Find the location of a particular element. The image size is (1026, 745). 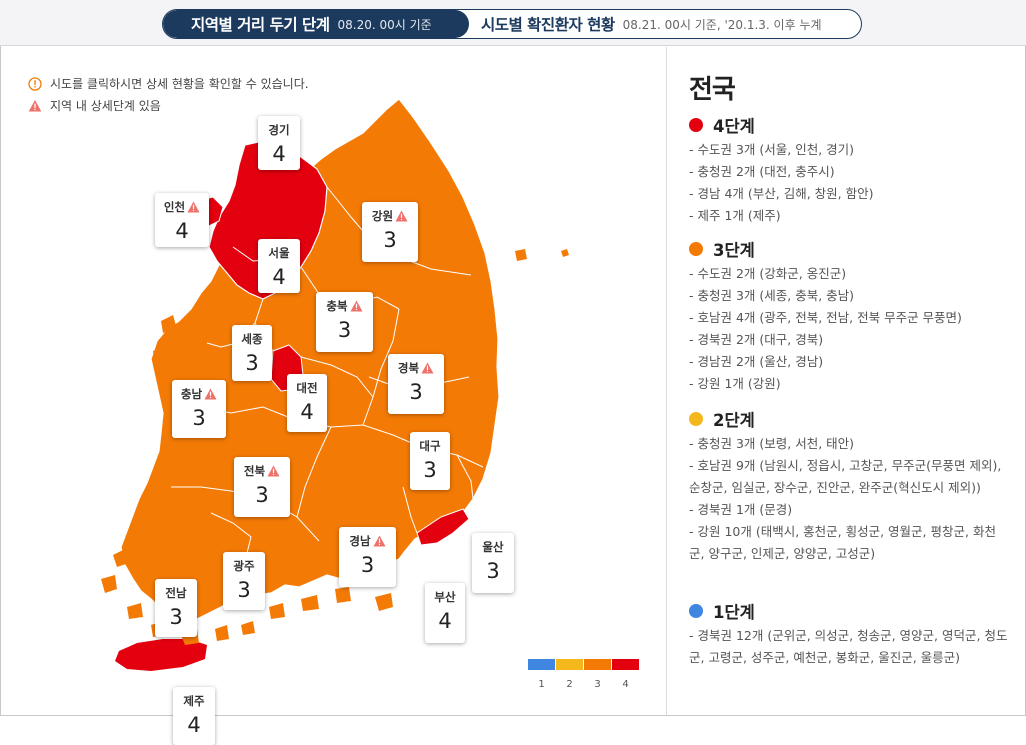

region-card-gwangju: 광주 3 is located at coordinates (244, 581).